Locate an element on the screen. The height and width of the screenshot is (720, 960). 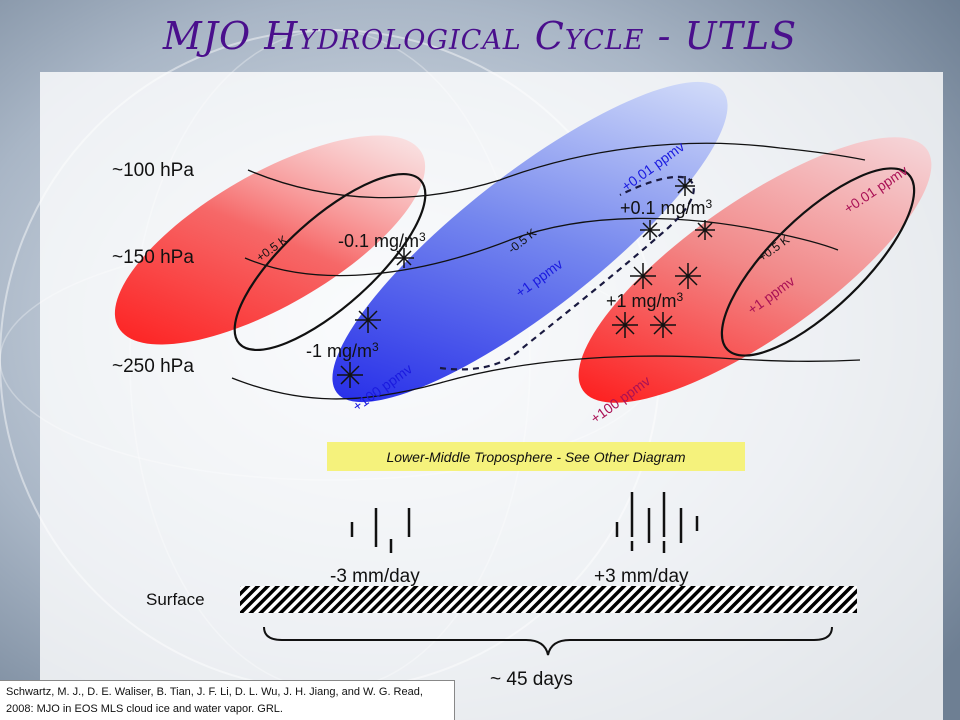
center-dashed-loop is located at coordinates (567, 273).